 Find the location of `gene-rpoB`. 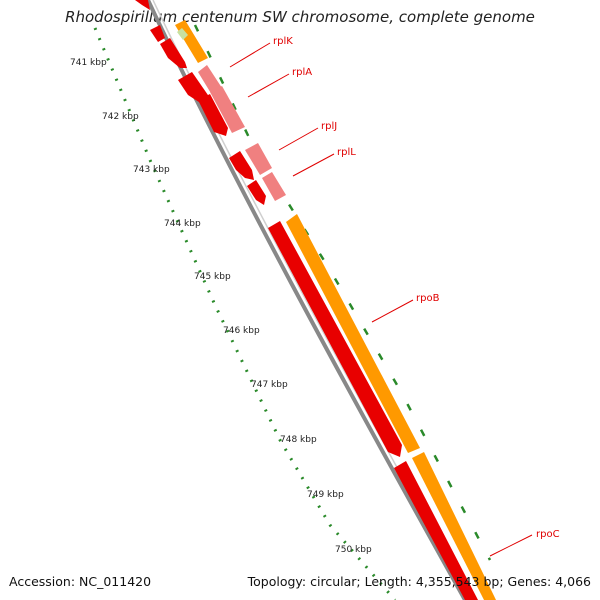

gene-rpoB is located at coordinates (335, 339).